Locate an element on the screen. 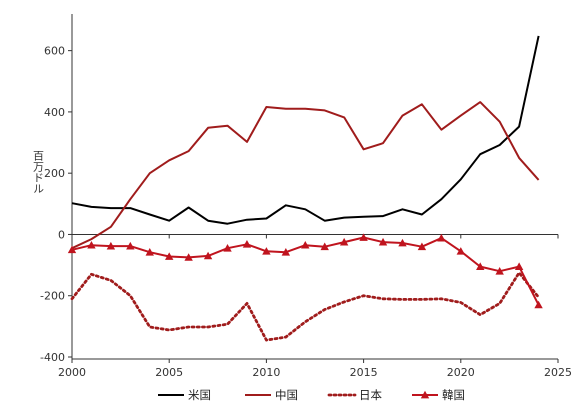 The width and height of the screenshot is (586, 414). x-tick-label: 2025 is located at coordinates (558, 372).